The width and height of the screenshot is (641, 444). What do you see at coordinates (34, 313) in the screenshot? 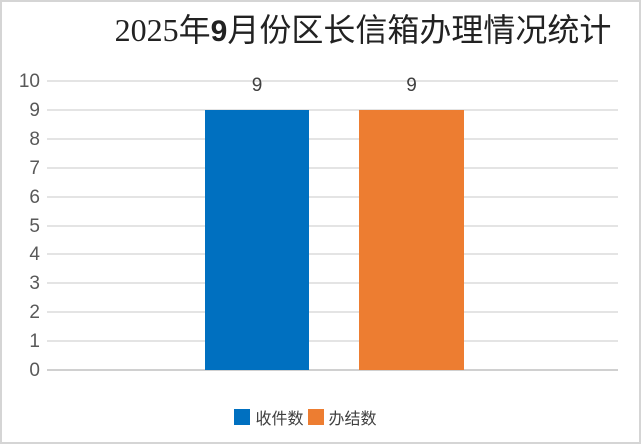
I see `y-axis-tick-label: 2` at bounding box center [34, 313].